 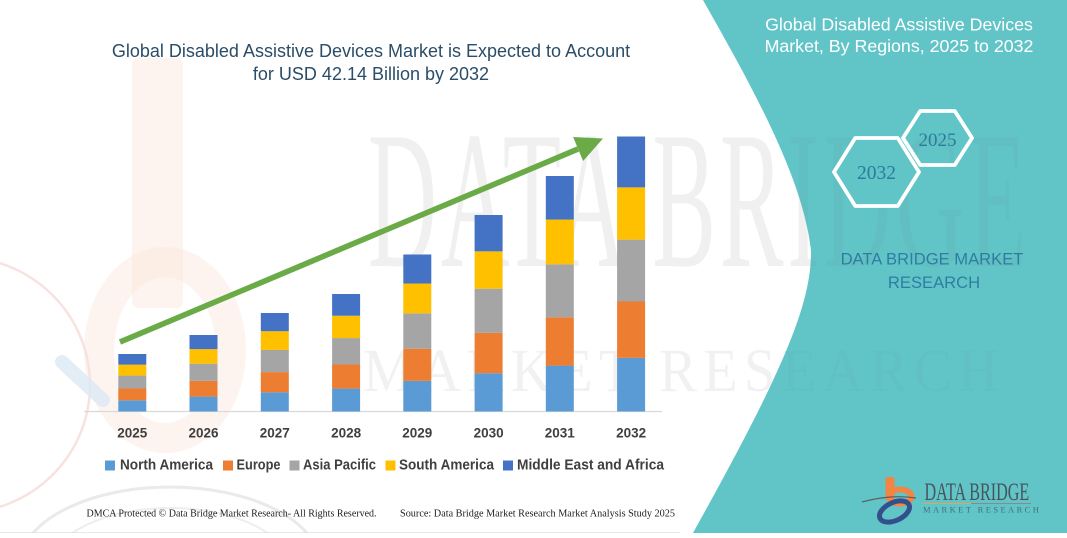 What do you see at coordinates (167, 465) in the screenshot?
I see `svg-text: North America` at bounding box center [167, 465].